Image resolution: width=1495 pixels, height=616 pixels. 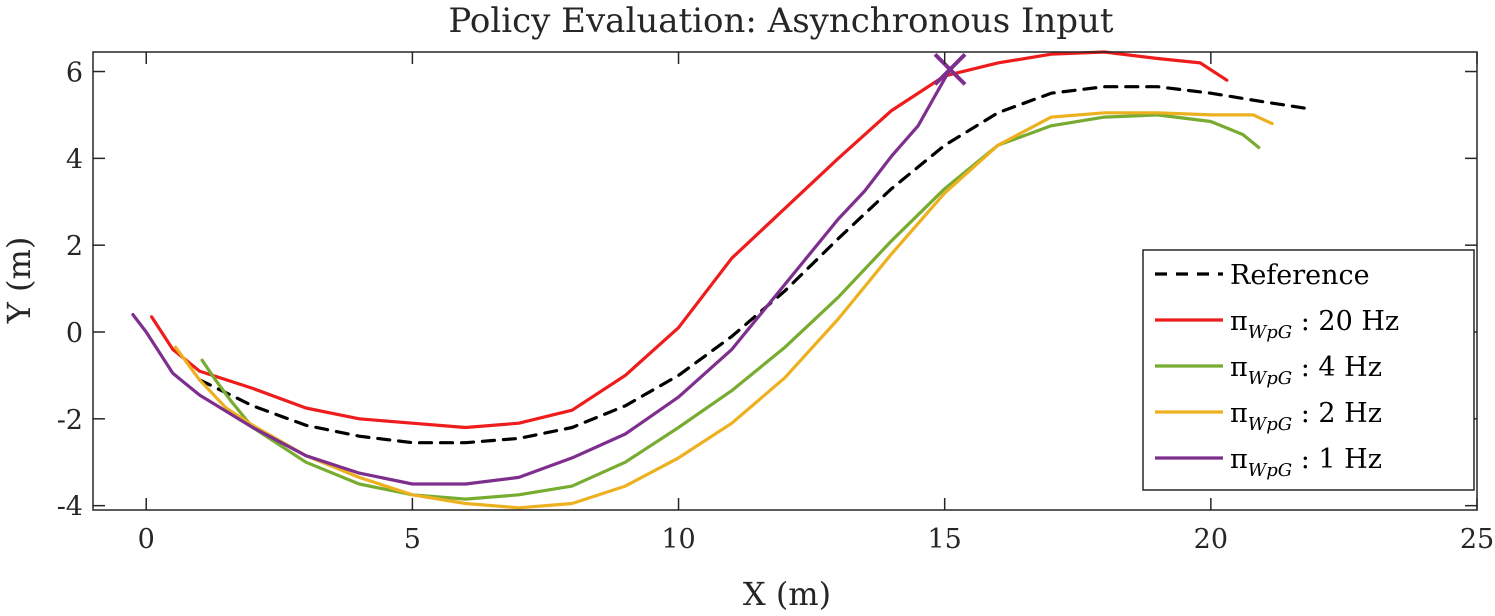 I want to click on y-tick-label: -2, so click(x=70, y=420).